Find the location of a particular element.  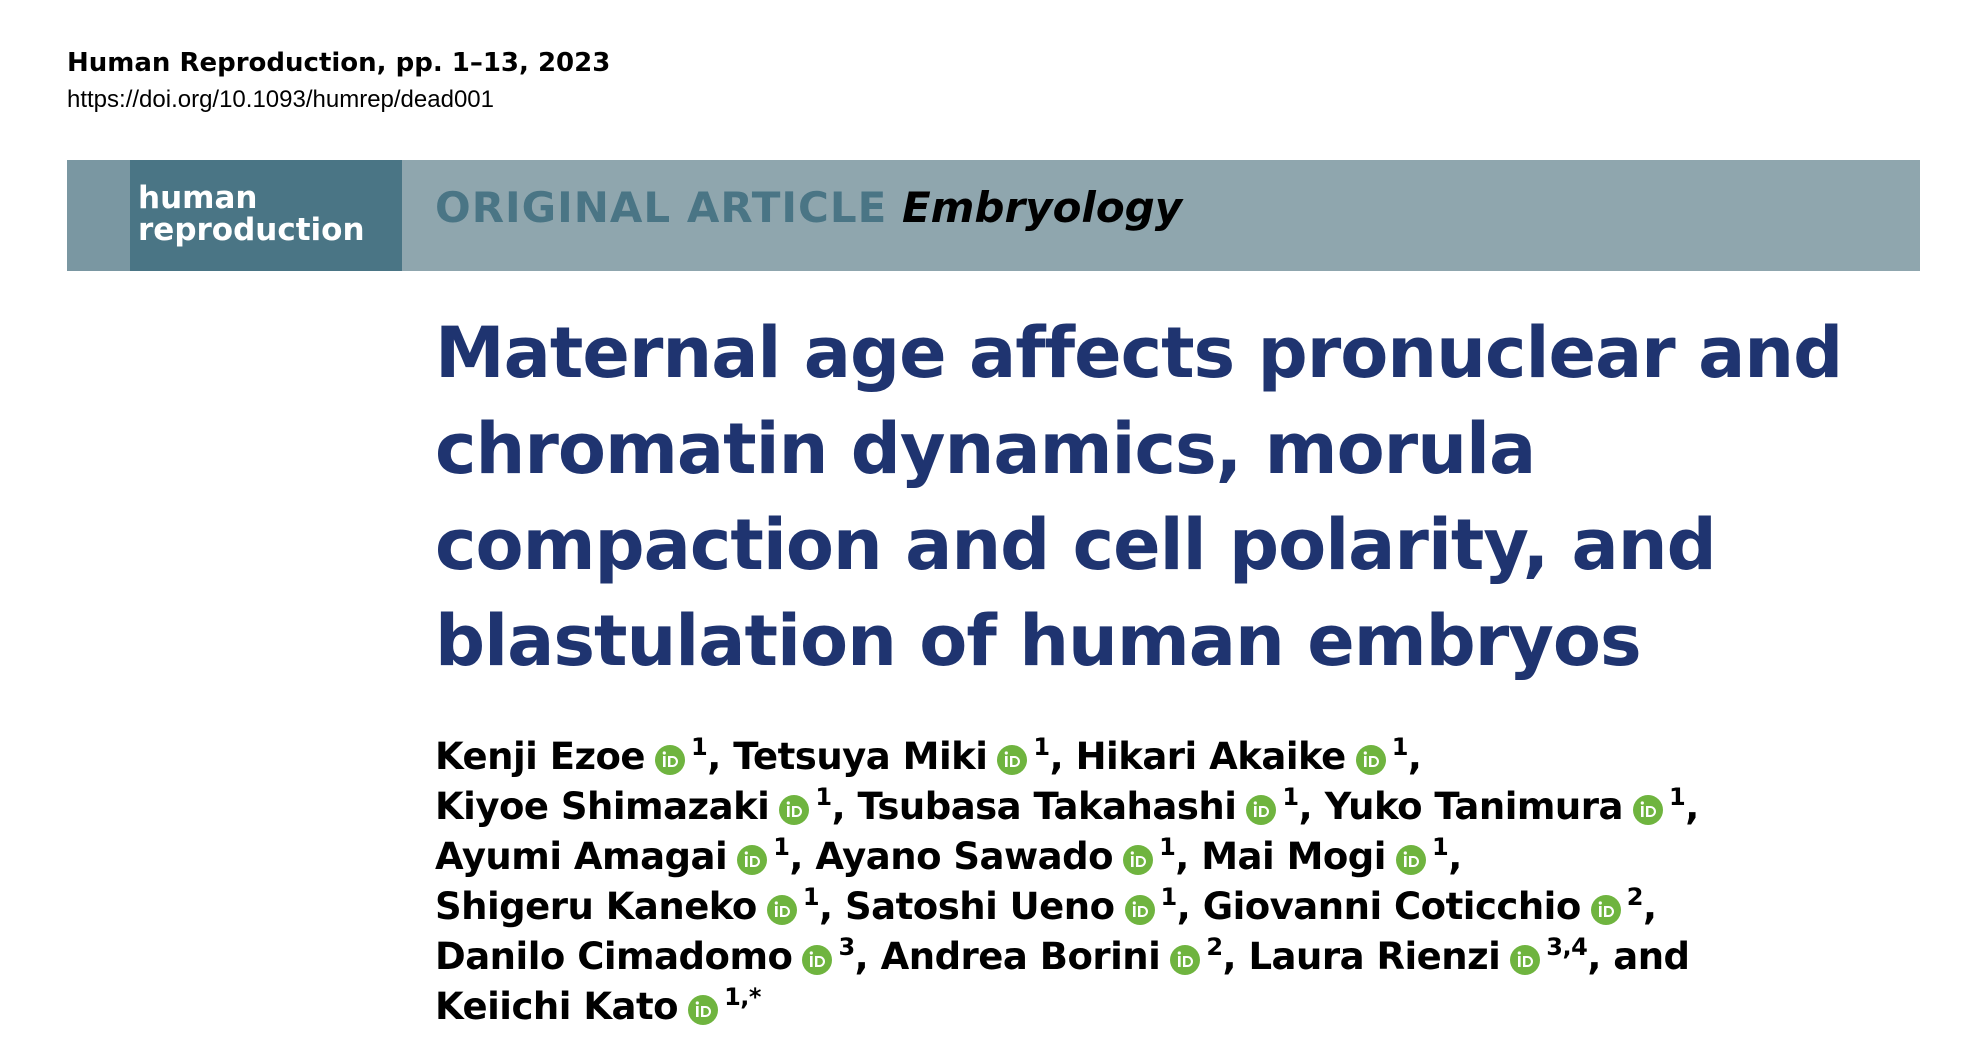

author-name: Yuko Tanimura is located at coordinates (1474, 806).